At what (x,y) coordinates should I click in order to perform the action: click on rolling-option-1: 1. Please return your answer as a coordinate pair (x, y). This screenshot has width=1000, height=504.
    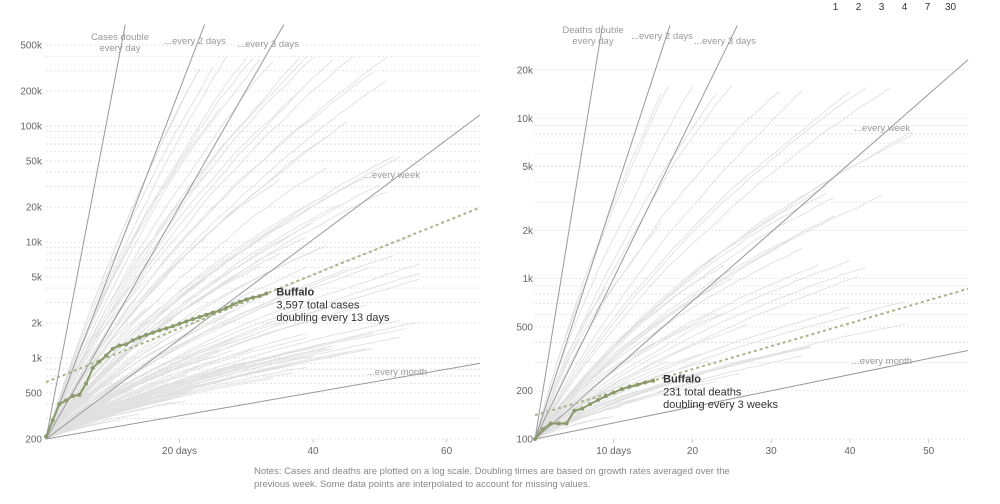
    Looking at the image, I should click on (835, 7).